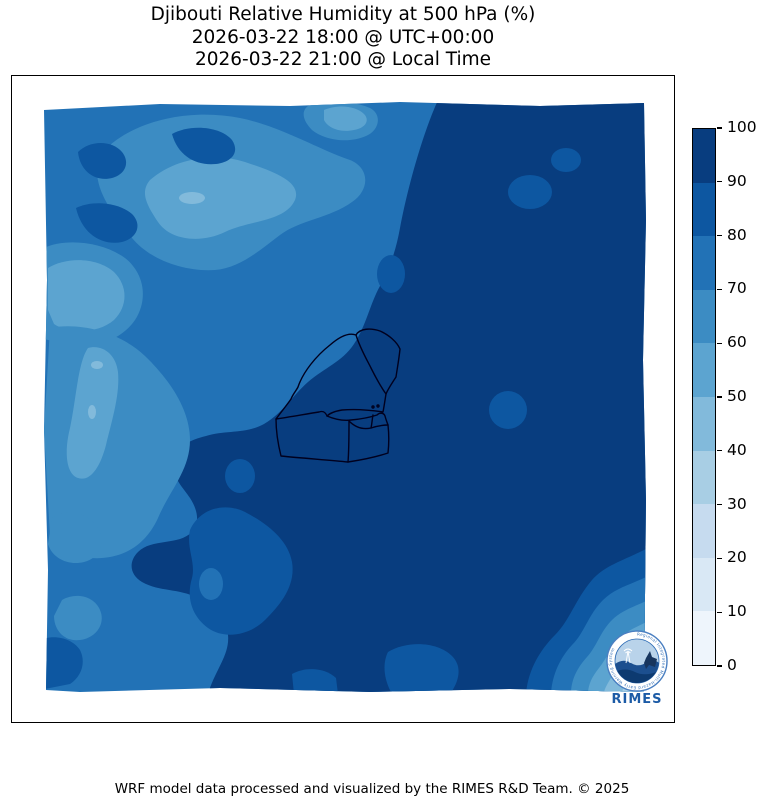 Image resolution: width=764 pixels, height=808 pixels. Describe the element at coordinates (732, 665) in the screenshot. I see `colorbar-ticklabel: 0` at that location.